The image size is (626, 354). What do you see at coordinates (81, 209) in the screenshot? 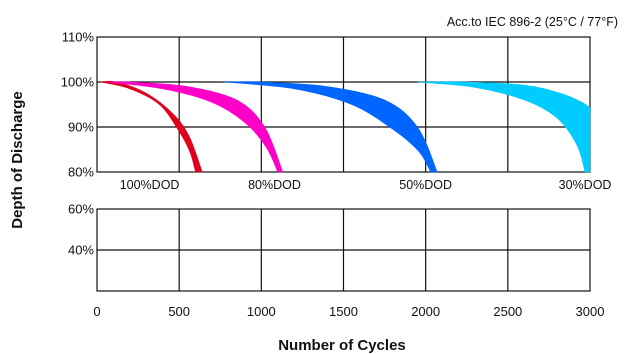
I see `lower-y-tick-label: 60%` at bounding box center [81, 209].